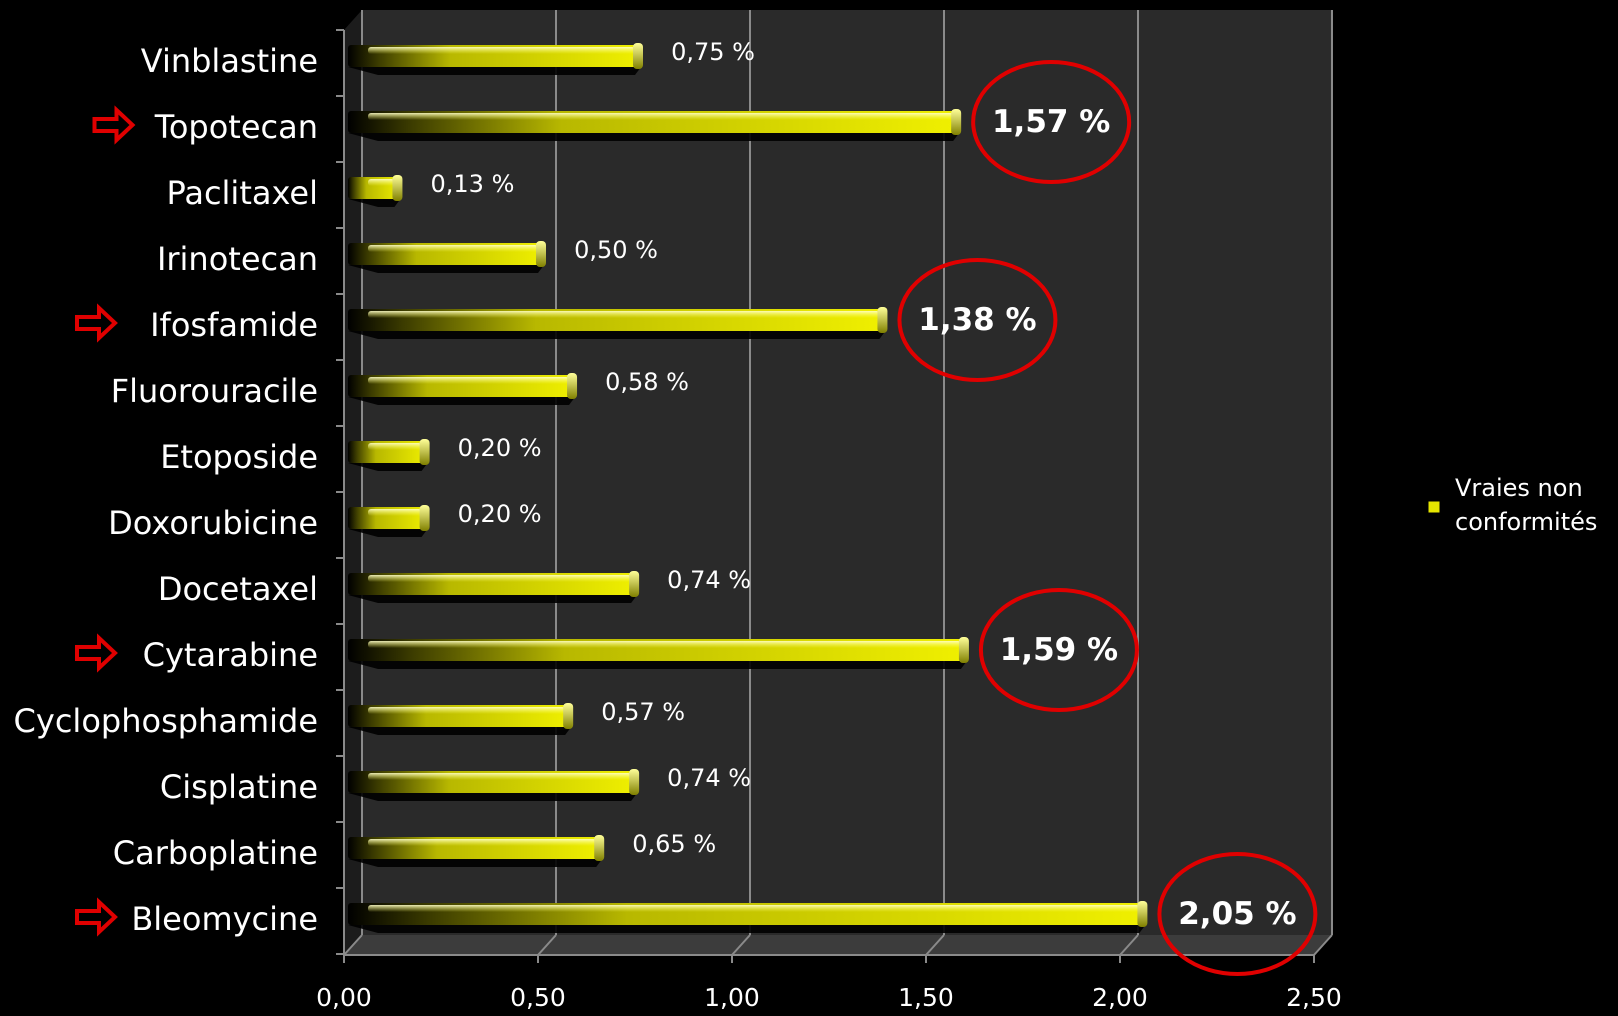 The height and width of the screenshot is (1016, 1618). I want to click on x-tick-label: 0,00, so click(344, 997).